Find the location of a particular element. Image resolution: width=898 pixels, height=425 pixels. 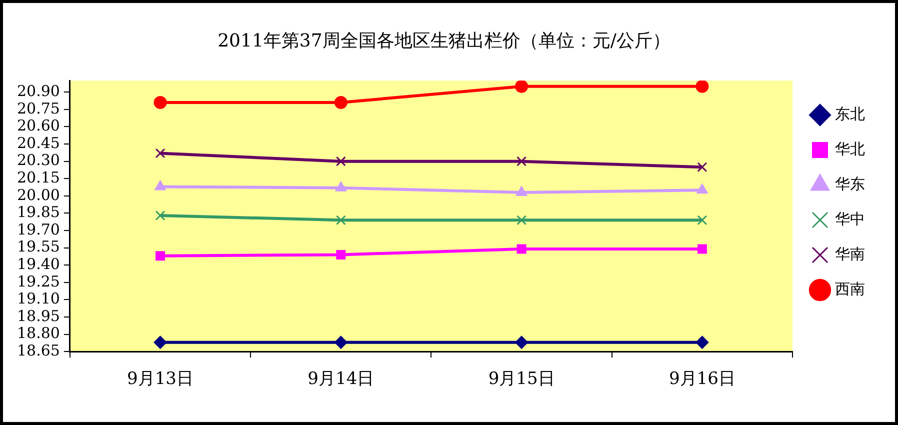

y-tick-label: 19.55 is located at coordinates (38, 247).